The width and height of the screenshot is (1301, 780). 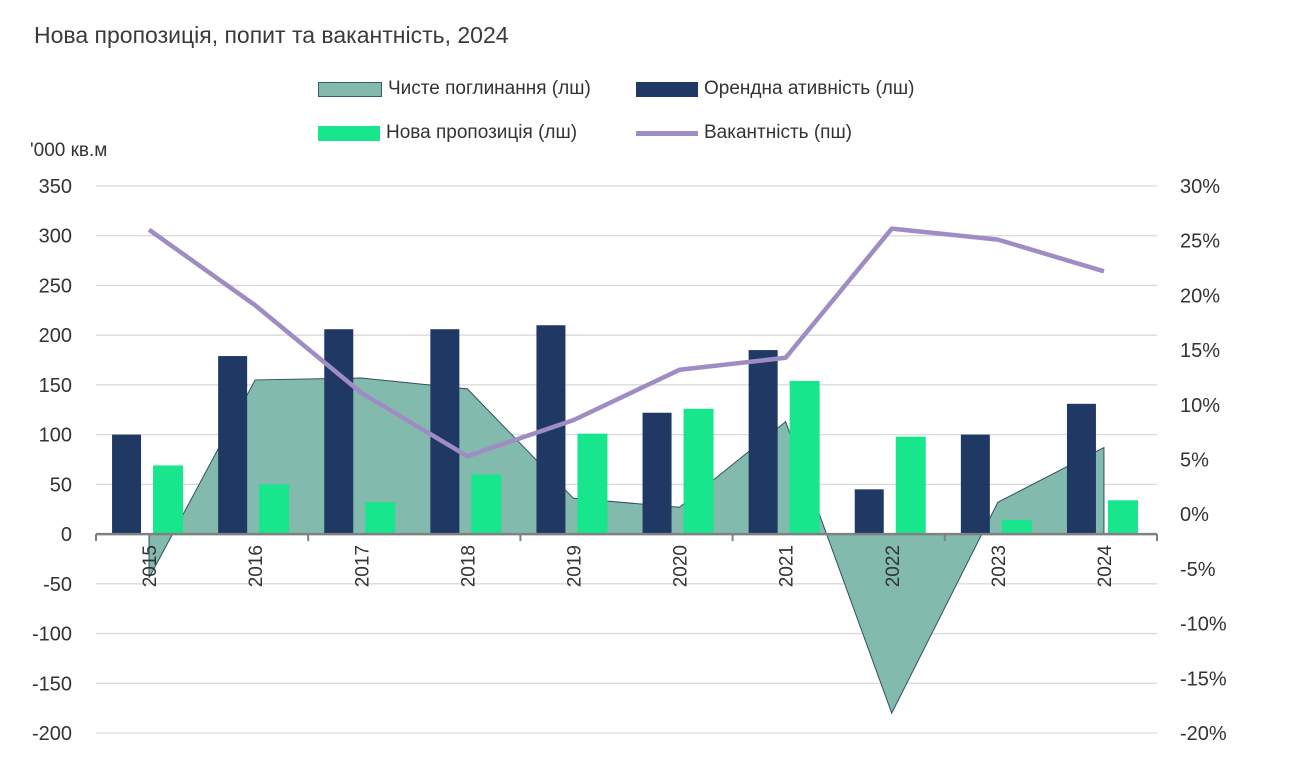 What do you see at coordinates (809, 88) in the screenshot?
I see `legend-label: Орендна ативність (лш)` at bounding box center [809, 88].